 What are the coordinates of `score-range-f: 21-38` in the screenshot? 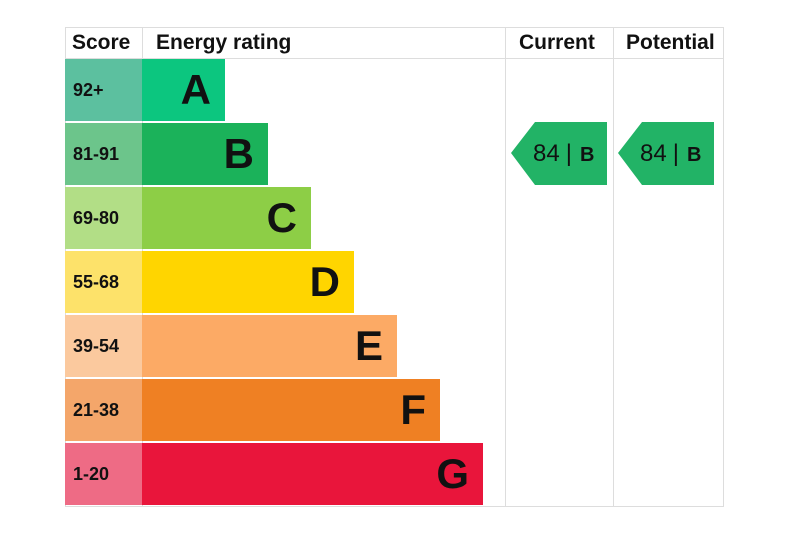 It's located at (103, 410).